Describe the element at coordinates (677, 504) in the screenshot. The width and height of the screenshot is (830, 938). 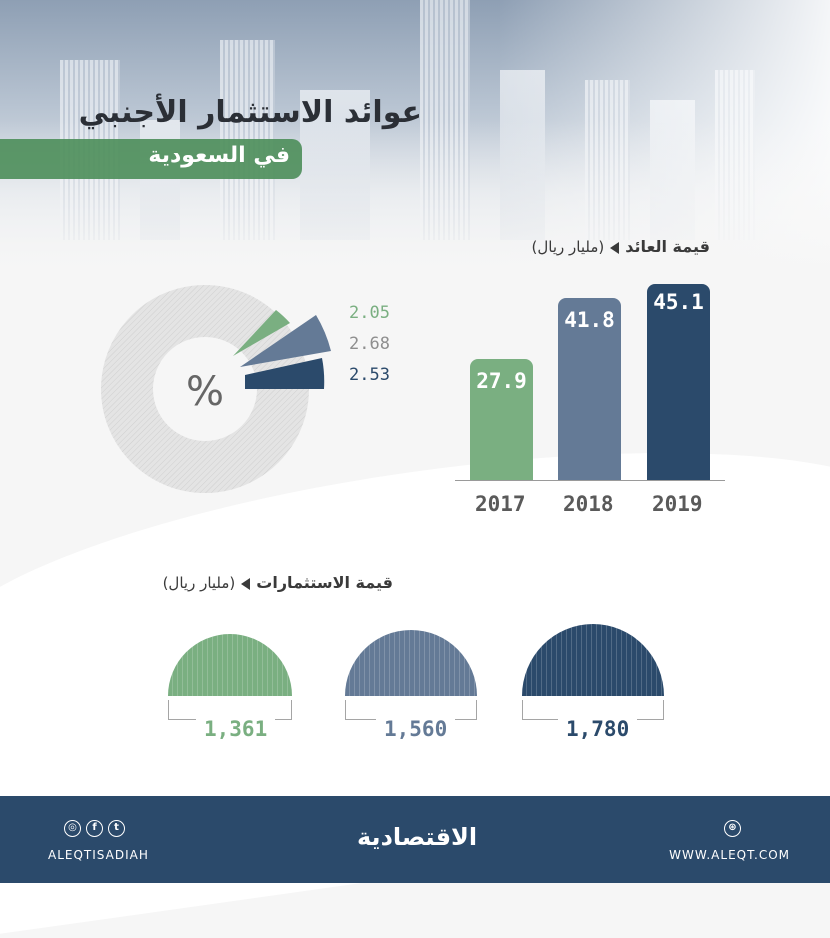
I see `year-label: 2019` at that location.